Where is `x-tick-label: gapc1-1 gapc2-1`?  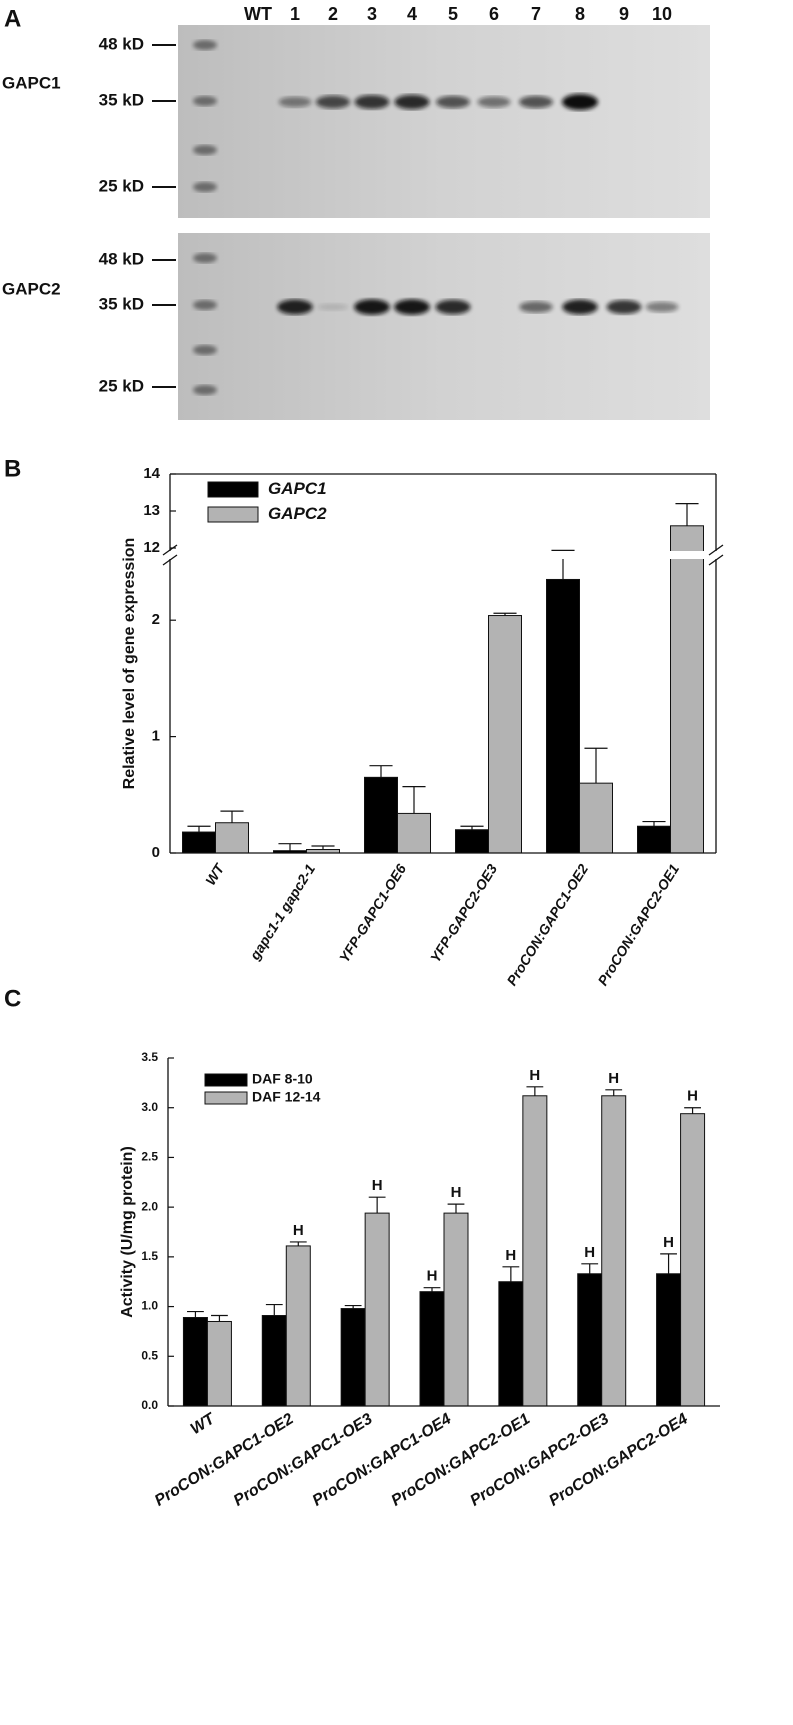
x-tick-label: gapc1-1 gapc2-1 is located at coordinates (282, 912).